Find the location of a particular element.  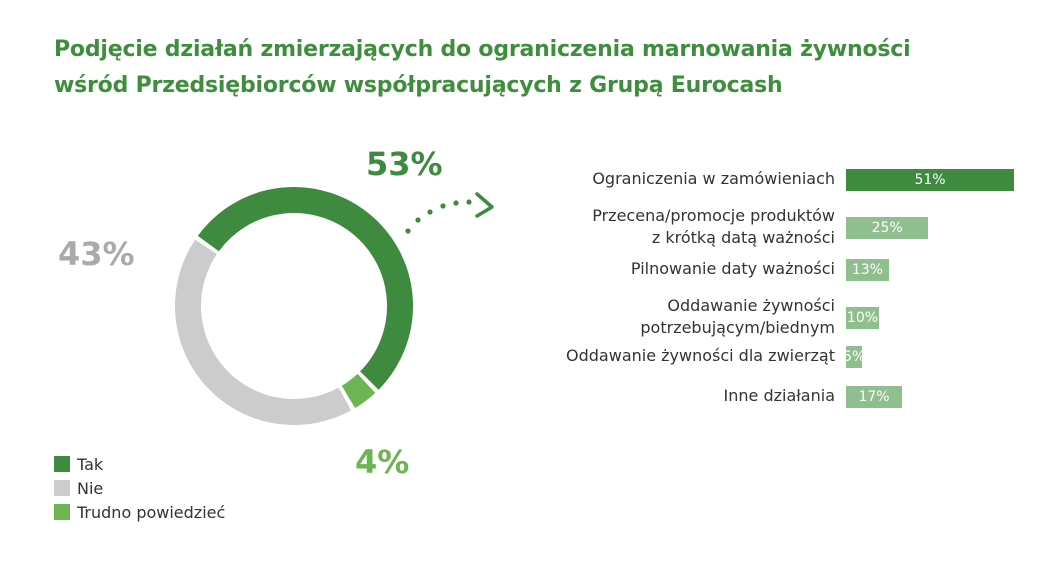

bar-ograniczenia: 51% is located at coordinates (930, 180).